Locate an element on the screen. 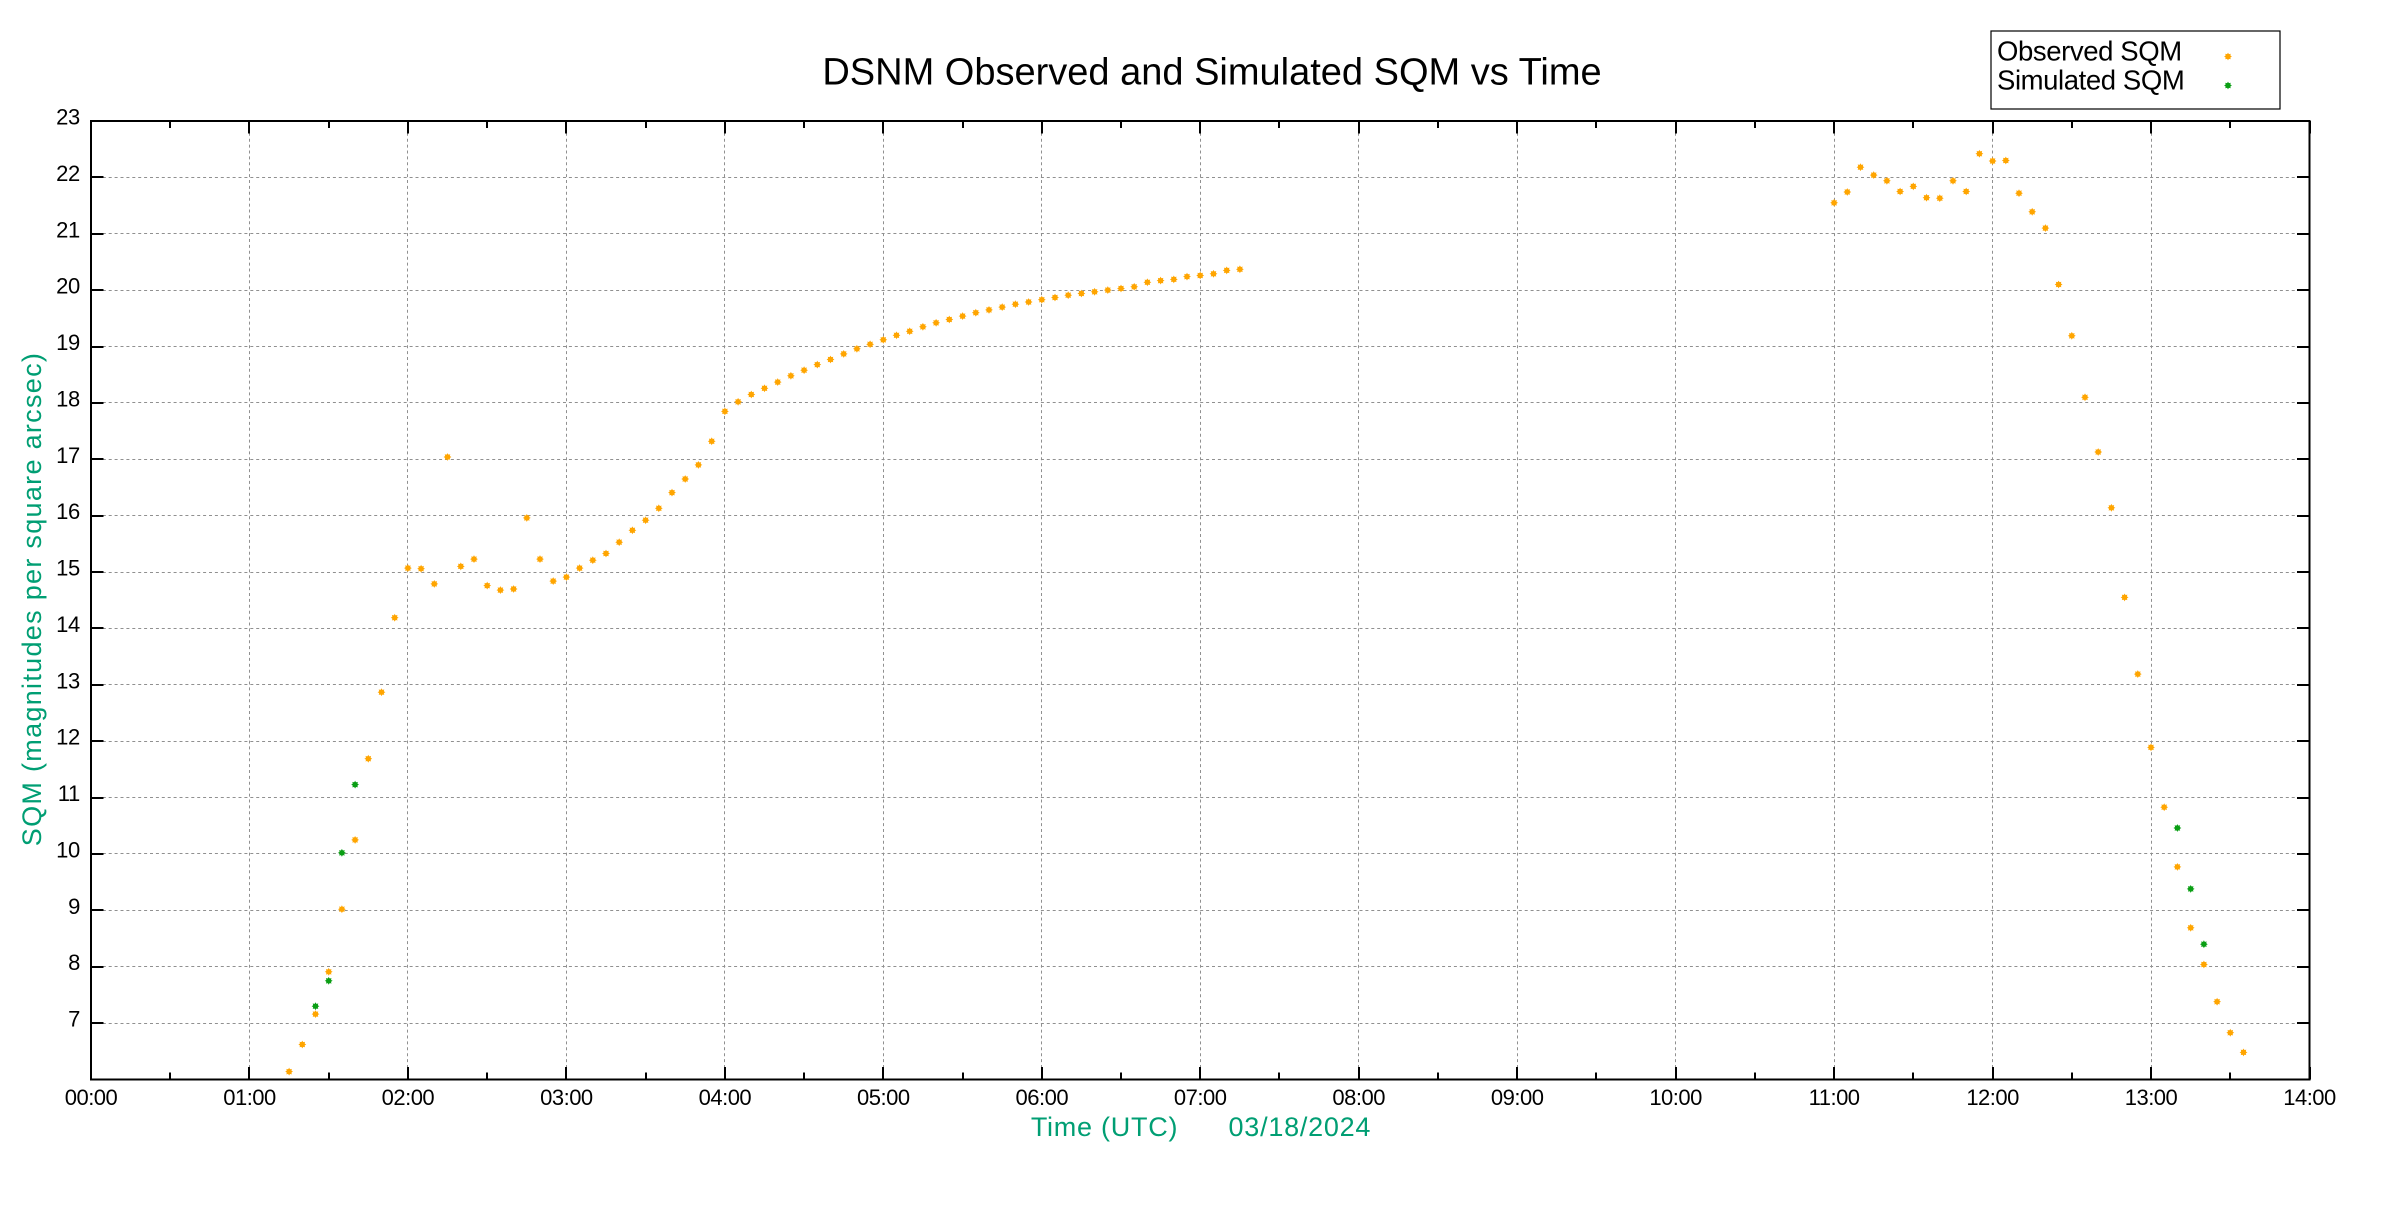  svg-text: 11 is located at coordinates (69, 793).